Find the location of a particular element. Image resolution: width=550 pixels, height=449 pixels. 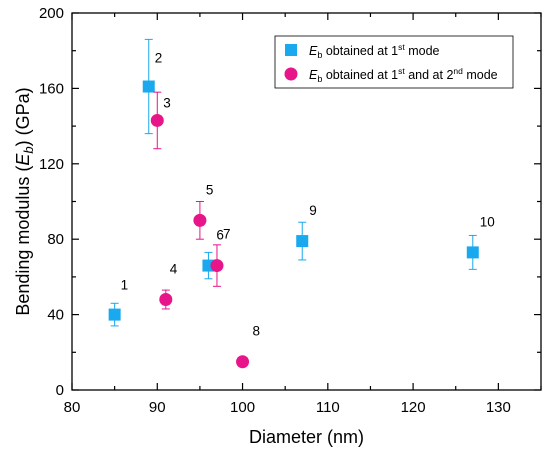

series-circles: 3 4 5 7 8 is located at coordinates (205, 230).